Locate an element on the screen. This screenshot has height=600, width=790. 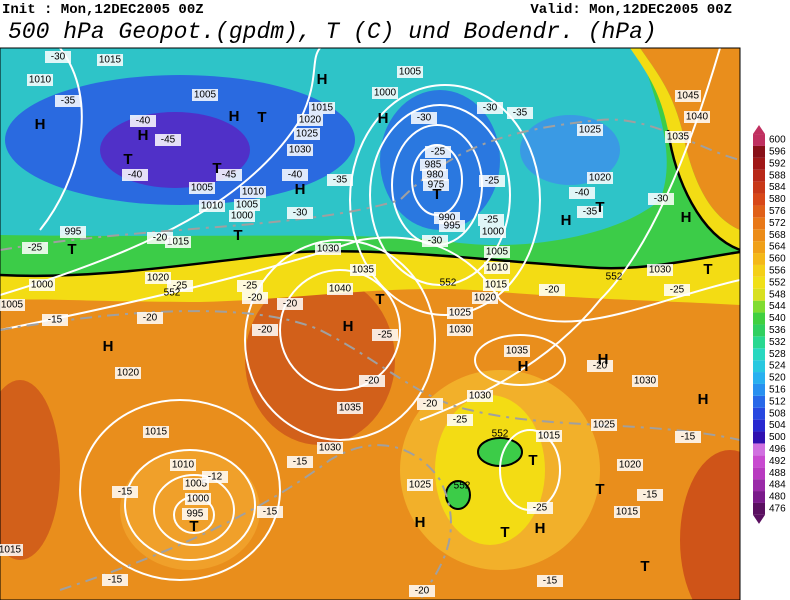
colorbar-tip is located at coordinates (759, 519).